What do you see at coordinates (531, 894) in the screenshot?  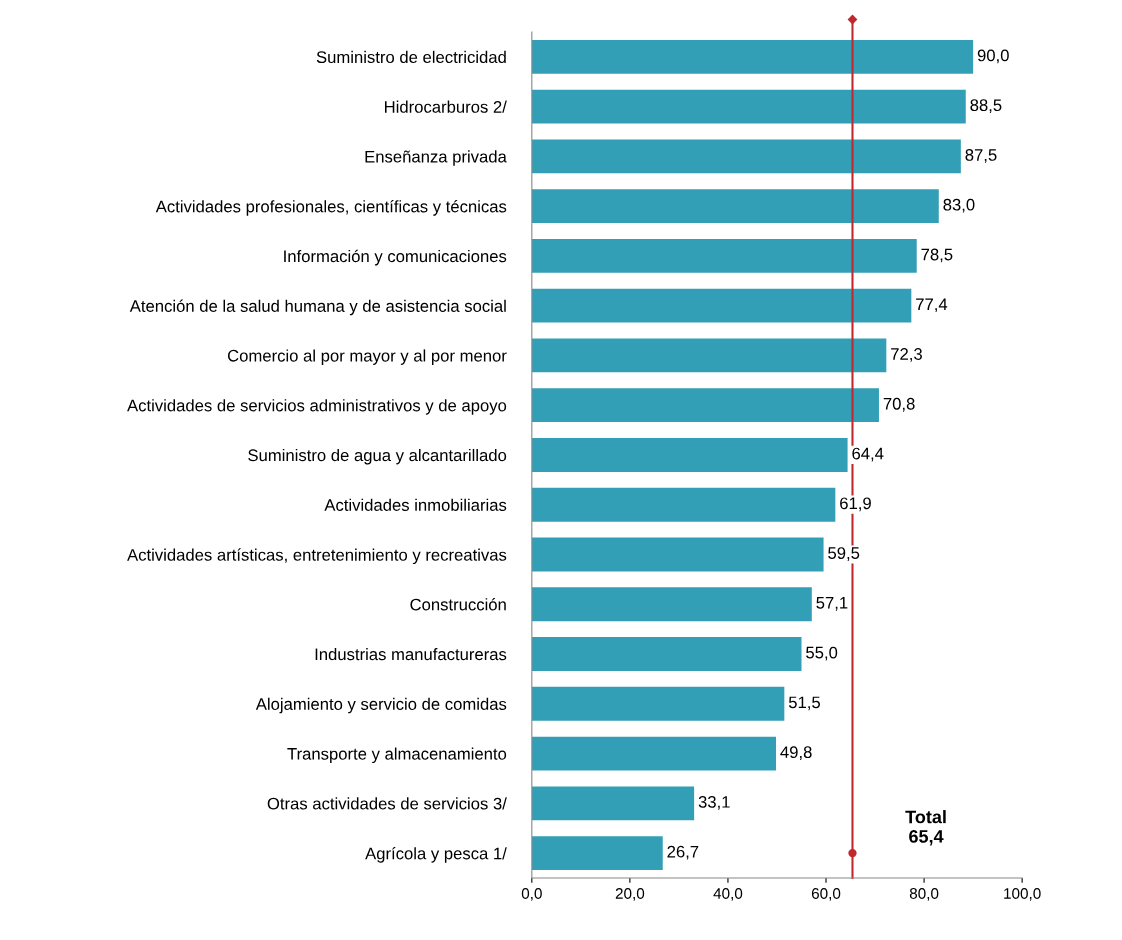 I see `x-tick-label: 0,0` at bounding box center [531, 894].